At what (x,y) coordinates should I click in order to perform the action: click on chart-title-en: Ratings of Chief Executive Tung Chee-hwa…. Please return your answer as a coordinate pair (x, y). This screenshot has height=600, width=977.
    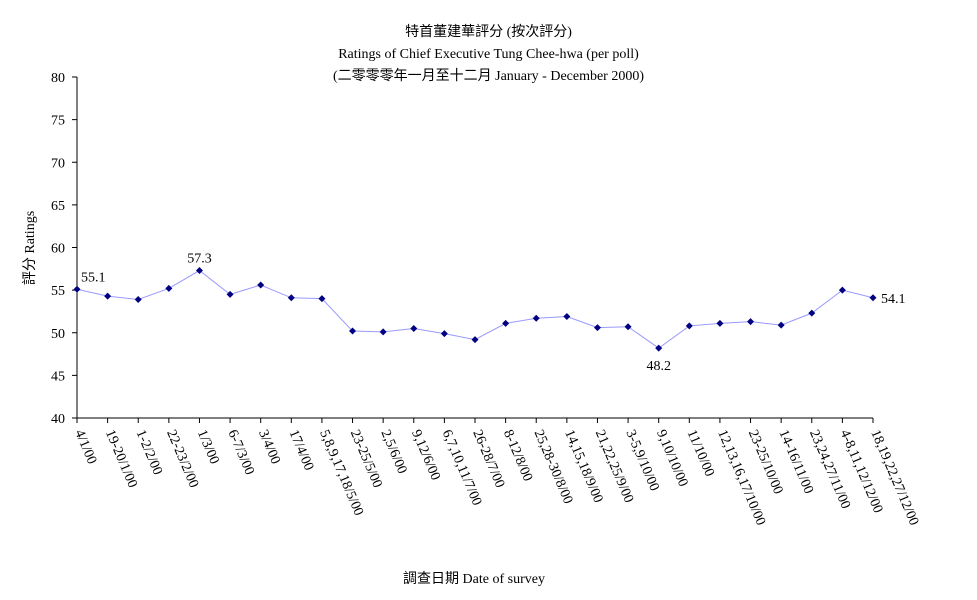
    Looking at the image, I should click on (488, 54).